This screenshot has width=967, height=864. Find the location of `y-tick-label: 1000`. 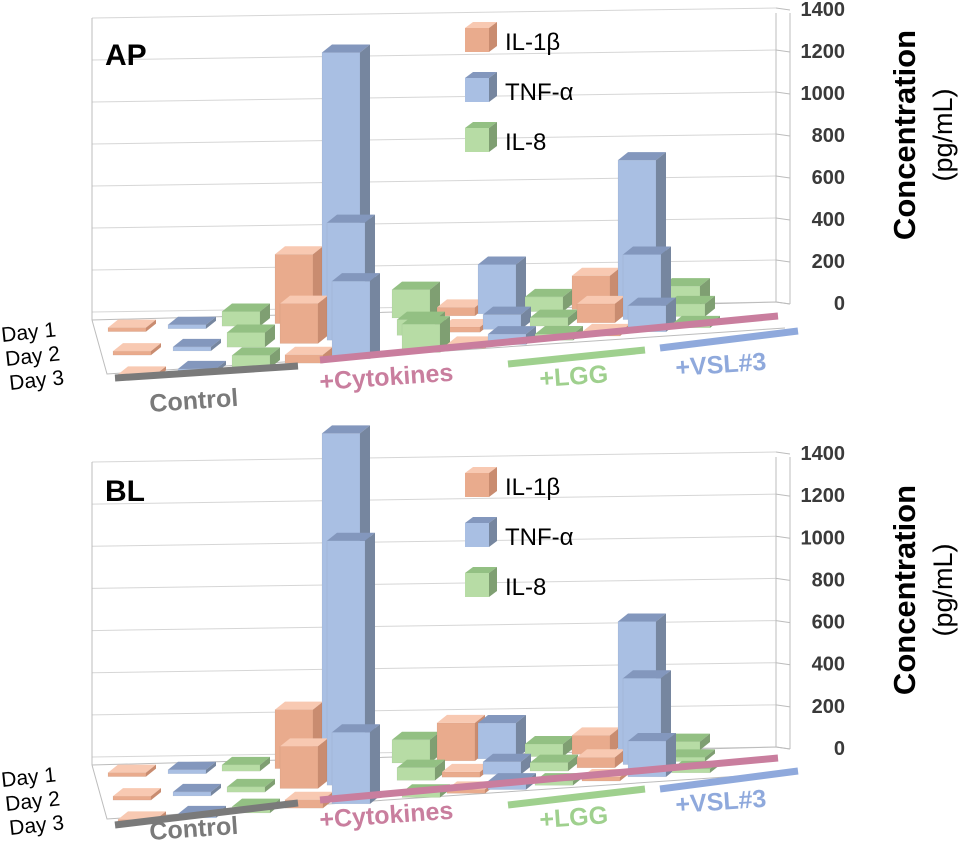

y-tick-label: 1000 is located at coordinates (823, 94).